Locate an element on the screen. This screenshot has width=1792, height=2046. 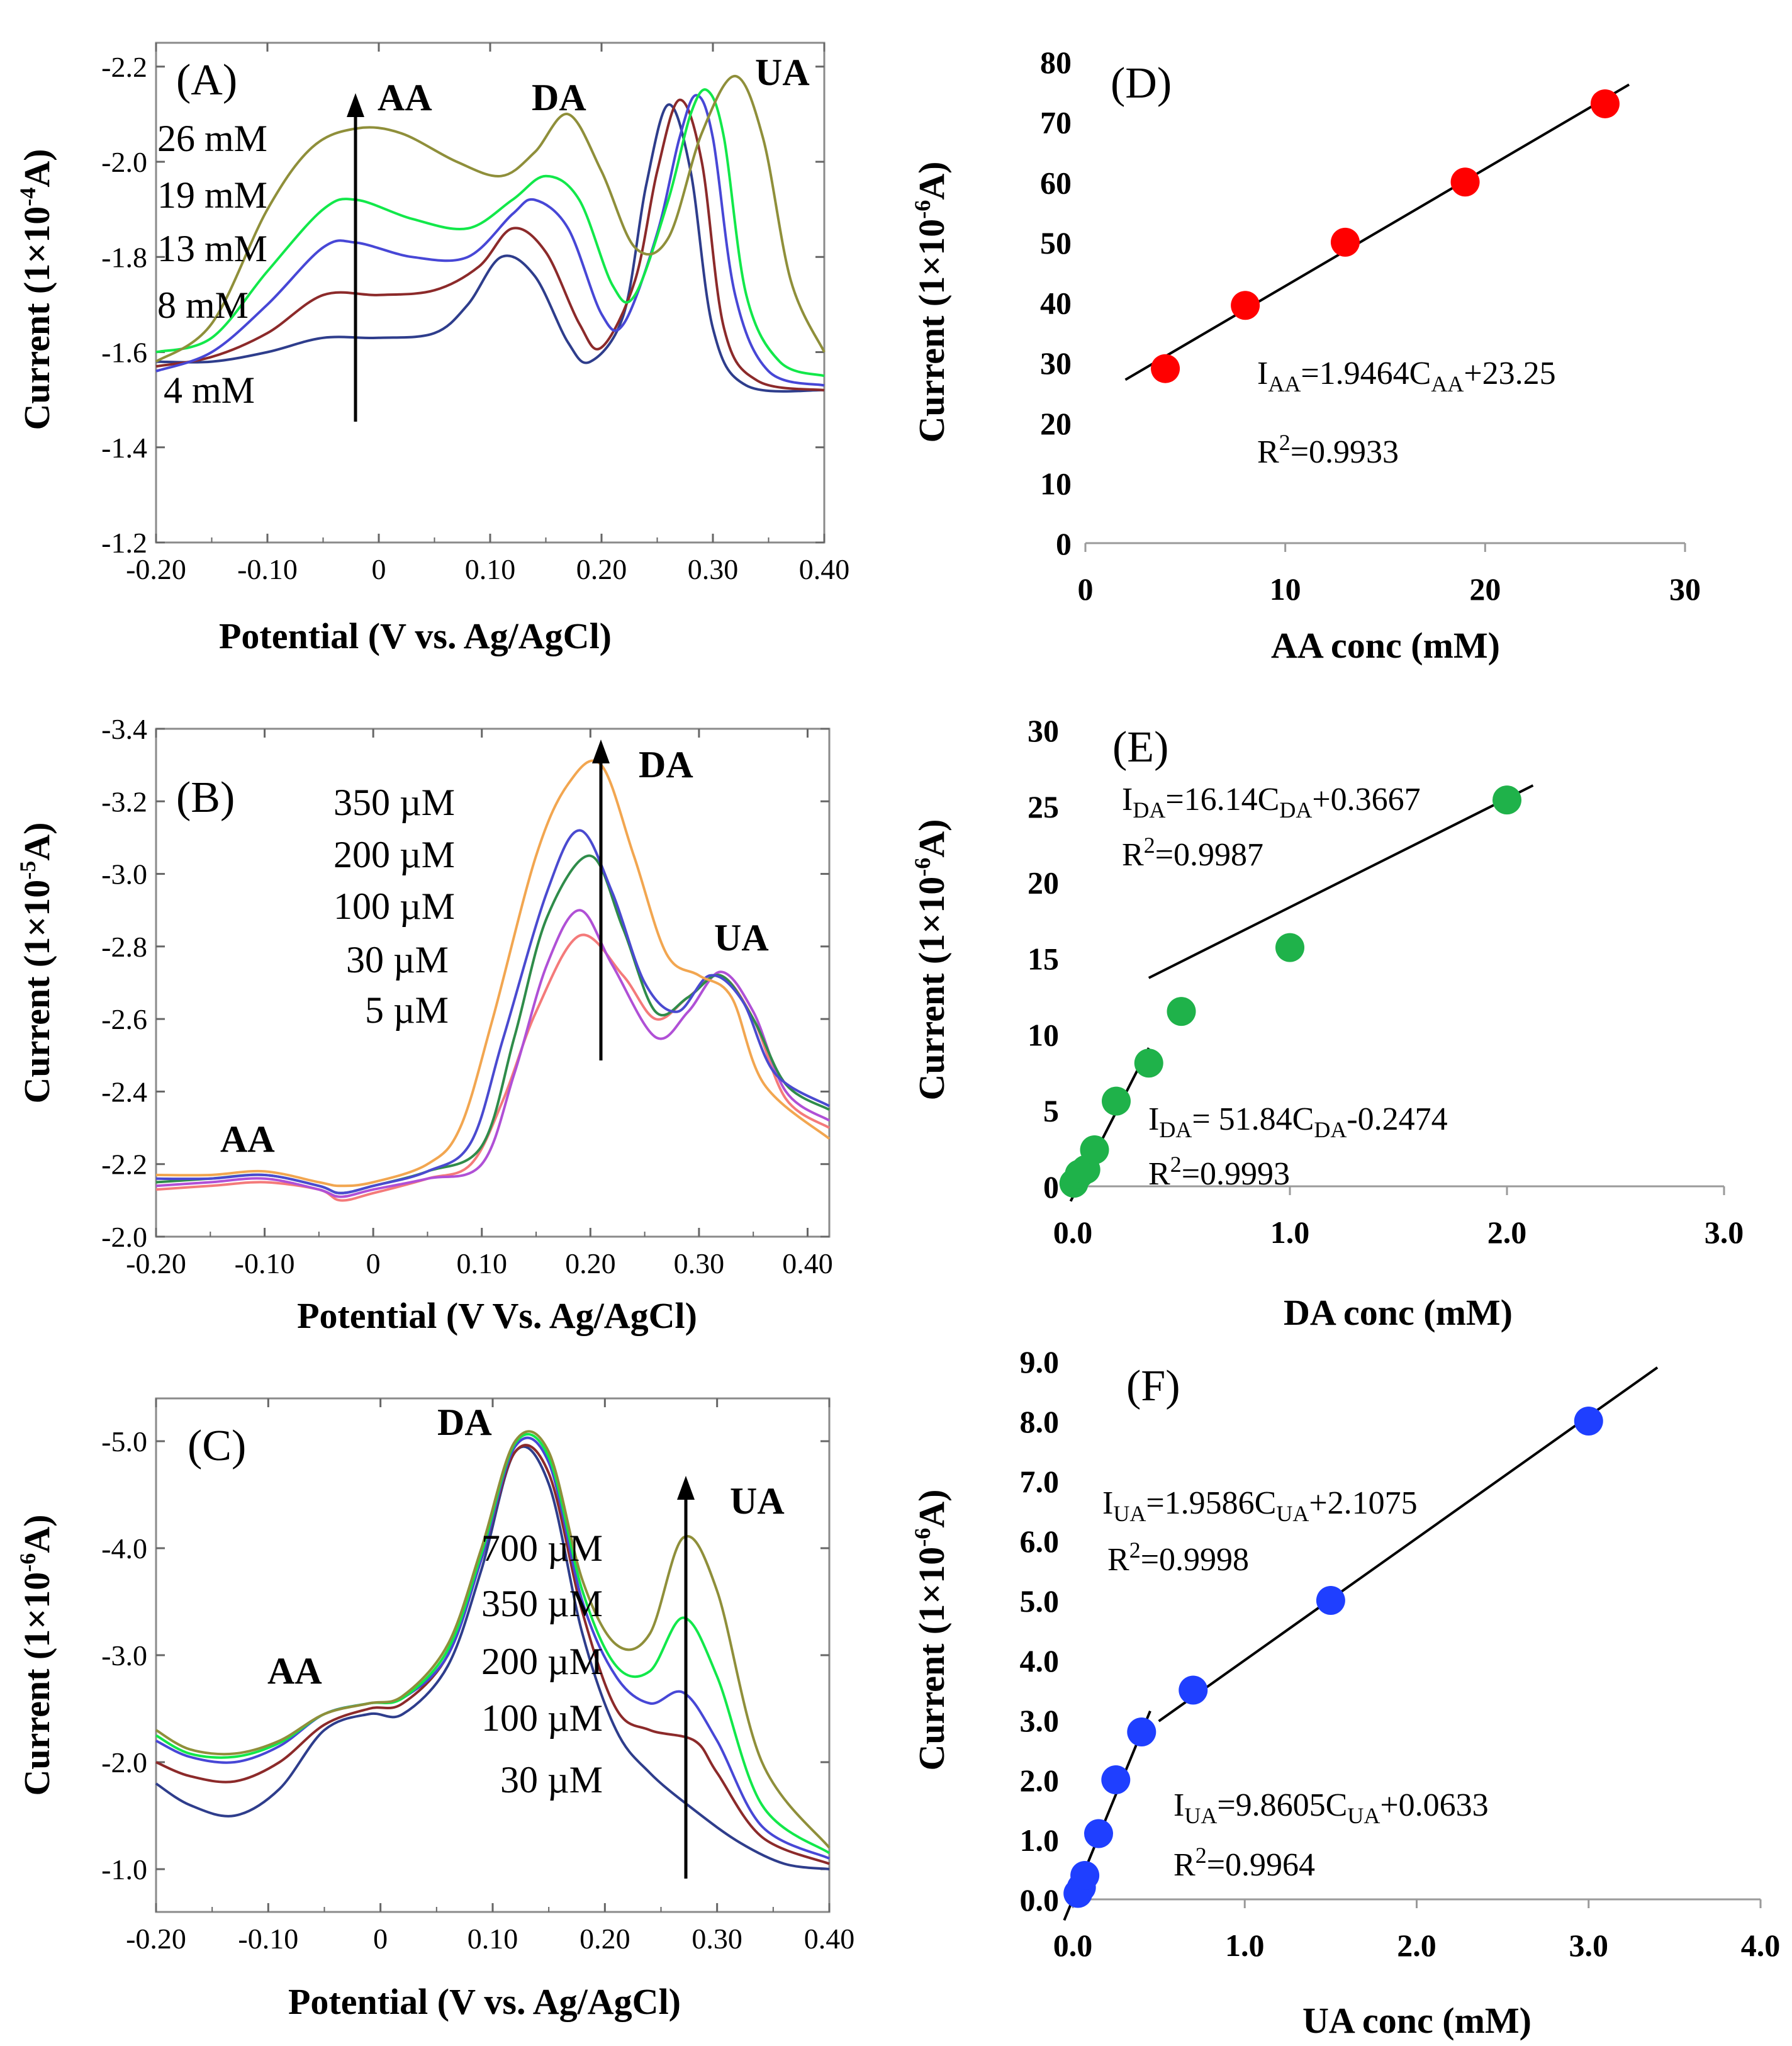
concentration-label: 200 µM is located at coordinates (542, 1661).